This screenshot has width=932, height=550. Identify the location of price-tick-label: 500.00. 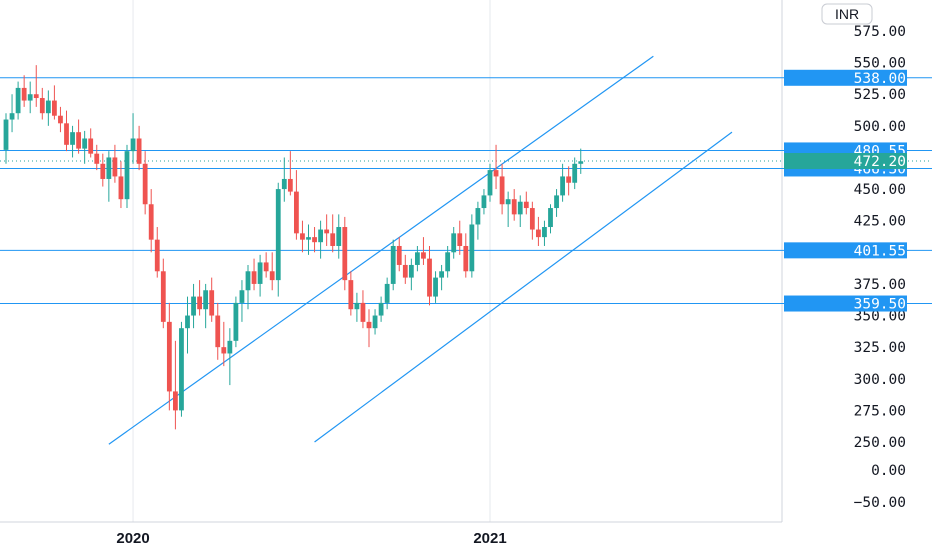
(880, 127).